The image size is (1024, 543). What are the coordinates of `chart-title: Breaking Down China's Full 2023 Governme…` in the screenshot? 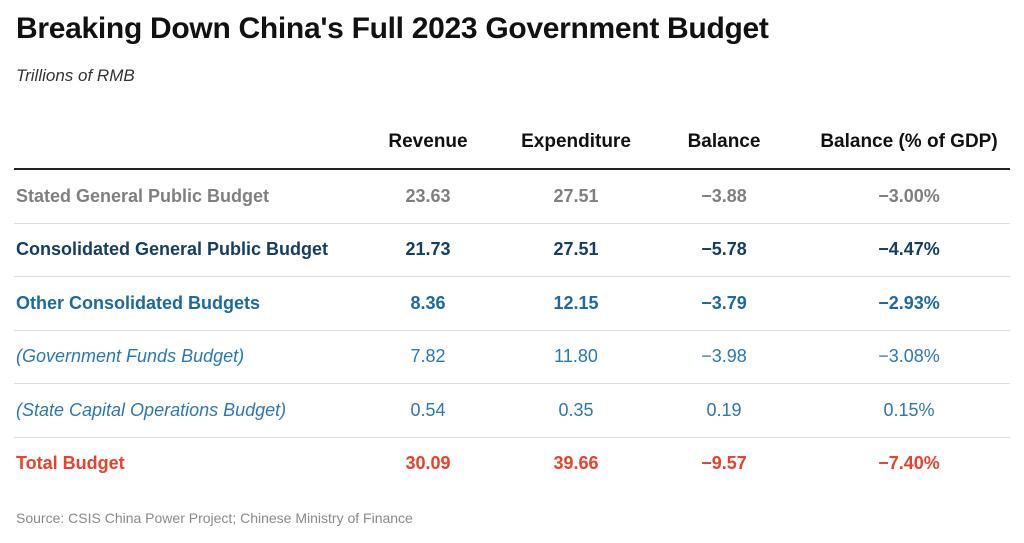 It's located at (392, 28).